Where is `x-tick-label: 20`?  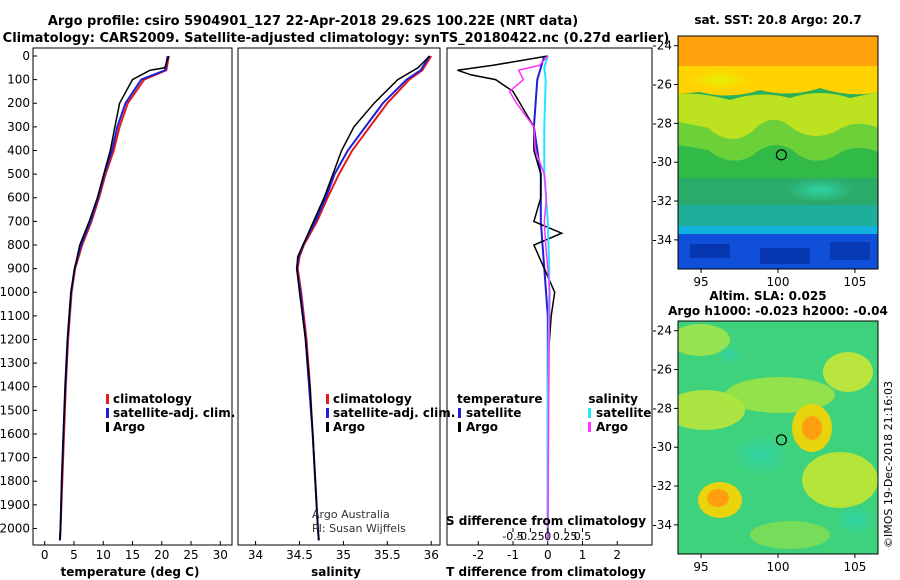 x-tick-label: 20 is located at coordinates (161, 555).